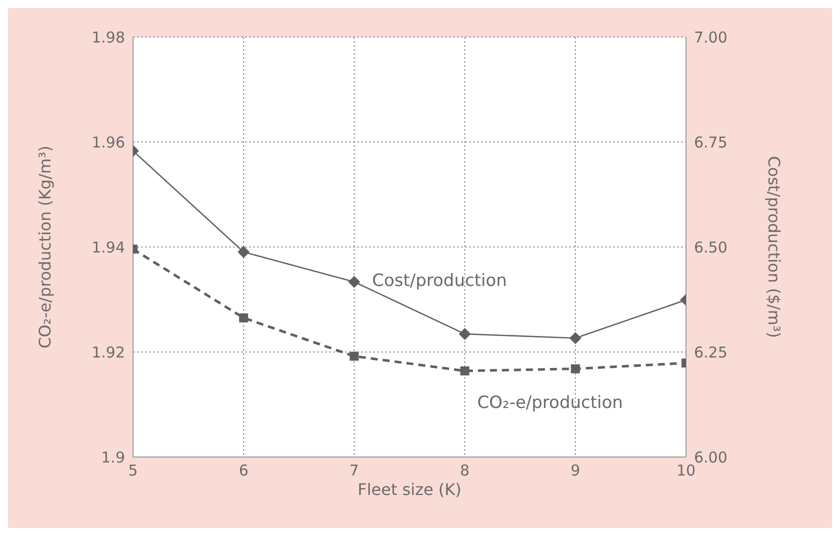  Describe the element at coordinates (711, 352) in the screenshot. I see `y2-tick-label: 6.25` at that location.